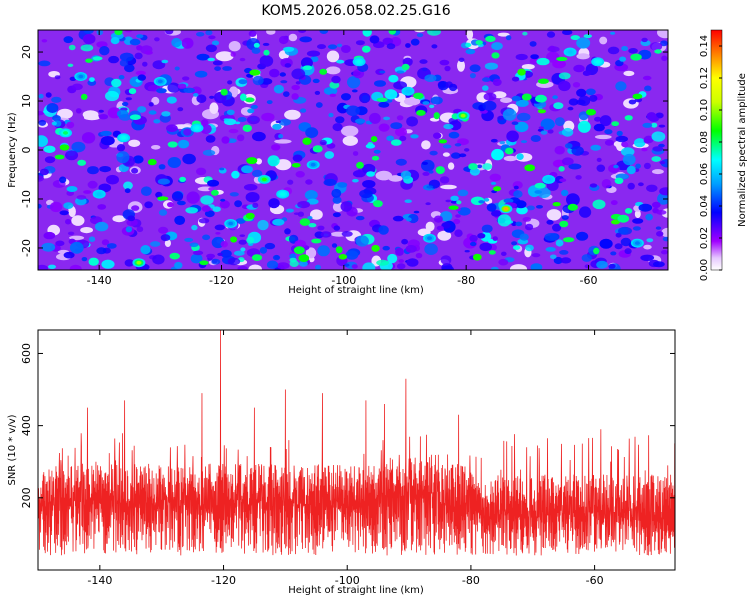 The image size is (750, 604). What do you see at coordinates (221, 280) in the screenshot?
I see `x-tick-label: -120` at bounding box center [221, 280].